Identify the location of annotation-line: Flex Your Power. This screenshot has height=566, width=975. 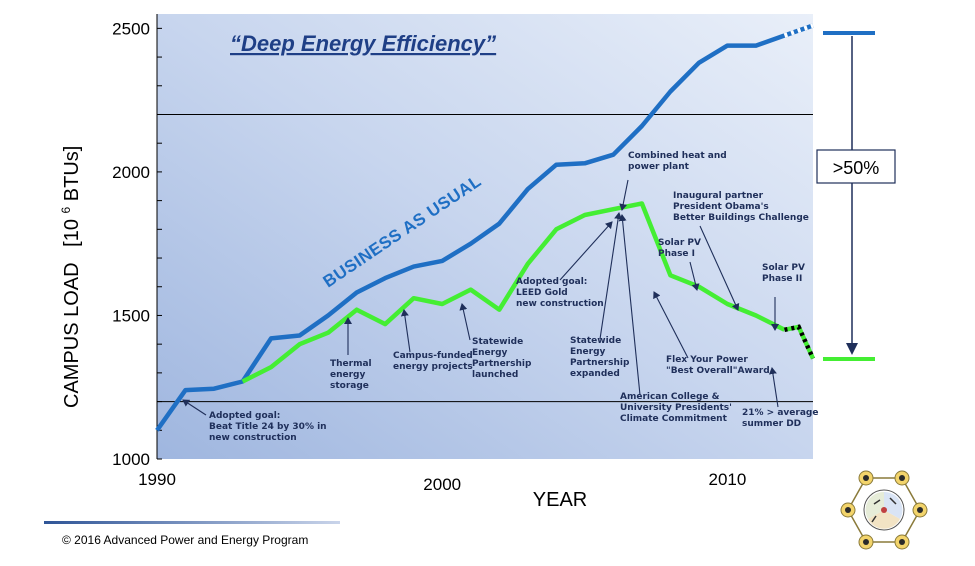
(707, 360).